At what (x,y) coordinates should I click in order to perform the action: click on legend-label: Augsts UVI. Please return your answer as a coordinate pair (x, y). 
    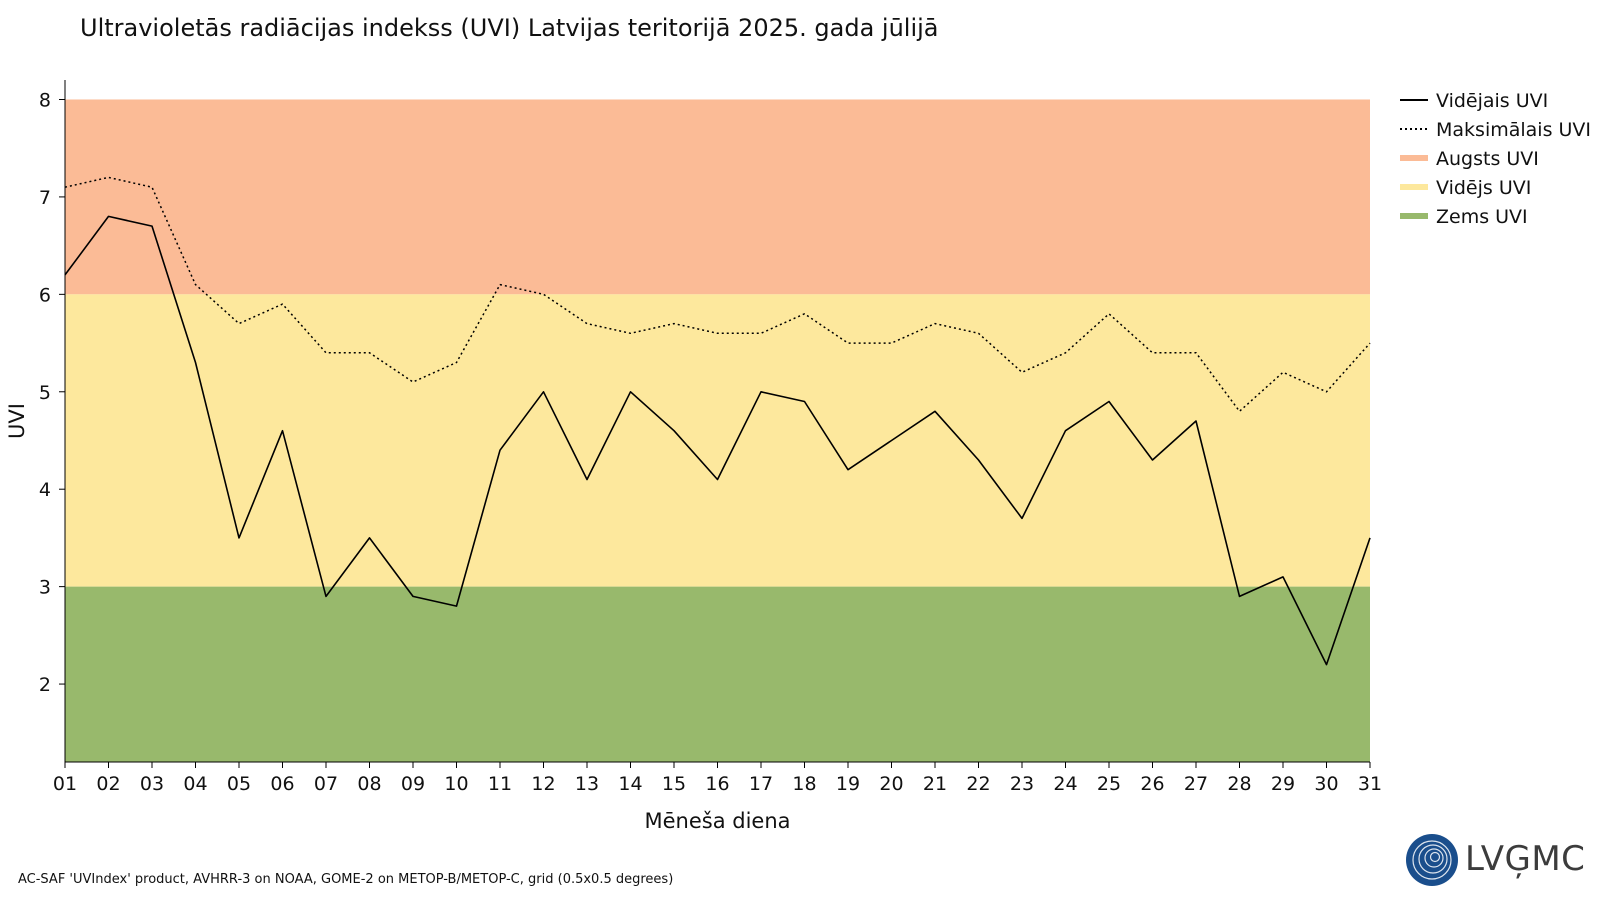
    Looking at the image, I should click on (1487, 159).